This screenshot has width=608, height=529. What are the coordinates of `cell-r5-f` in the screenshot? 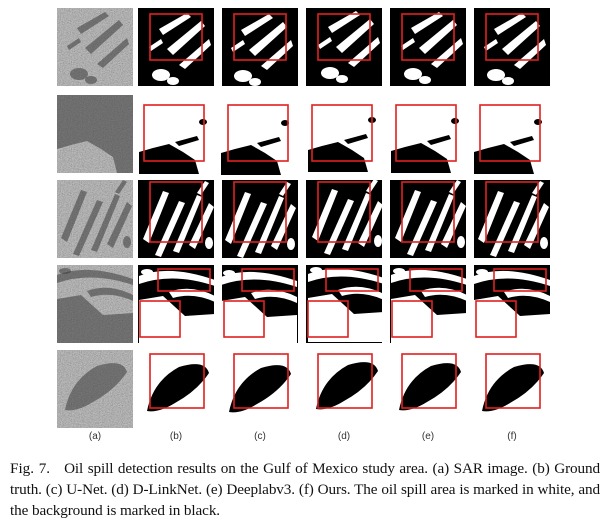 It's located at (512, 389).